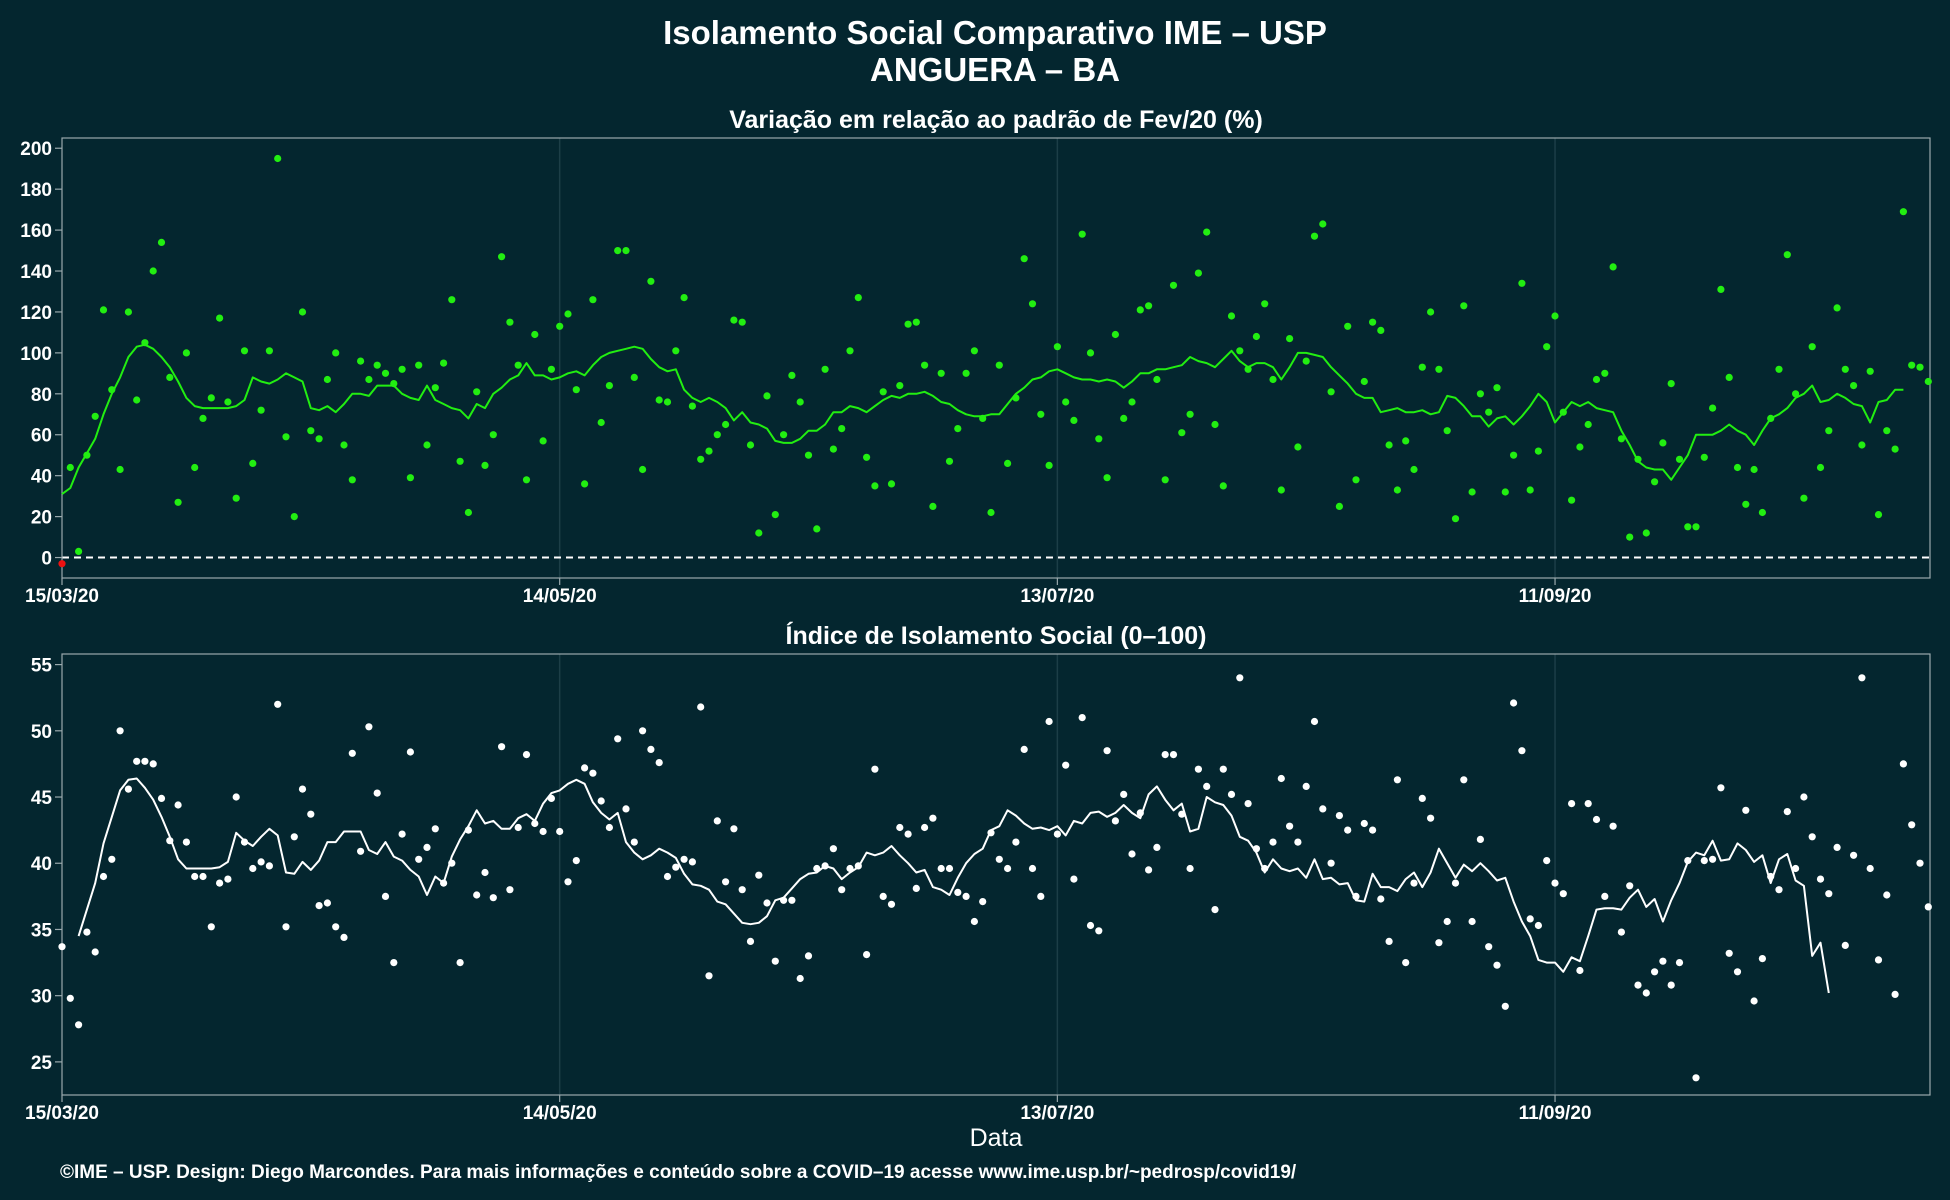 This screenshot has width=1950, height=1200. Describe the element at coordinates (36, 354) in the screenshot. I see `top-y-tick-label-5: 100` at that location.